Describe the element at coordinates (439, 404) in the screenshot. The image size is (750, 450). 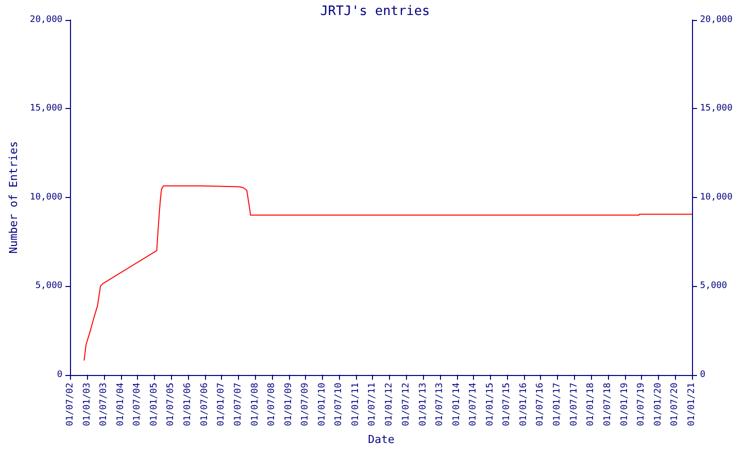
I see `x-tick-label: 01/07/13` at that location.